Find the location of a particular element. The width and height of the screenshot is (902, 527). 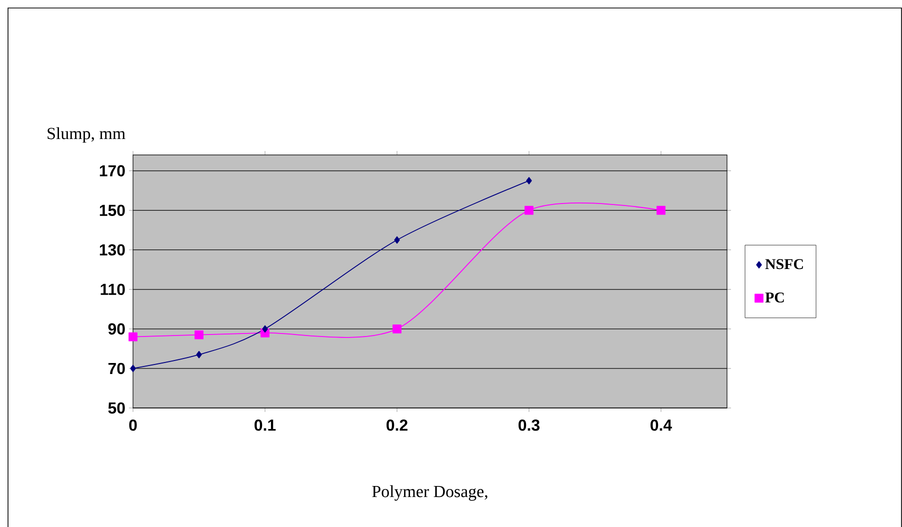

y-tick-label: 70 is located at coordinates (116, 368).